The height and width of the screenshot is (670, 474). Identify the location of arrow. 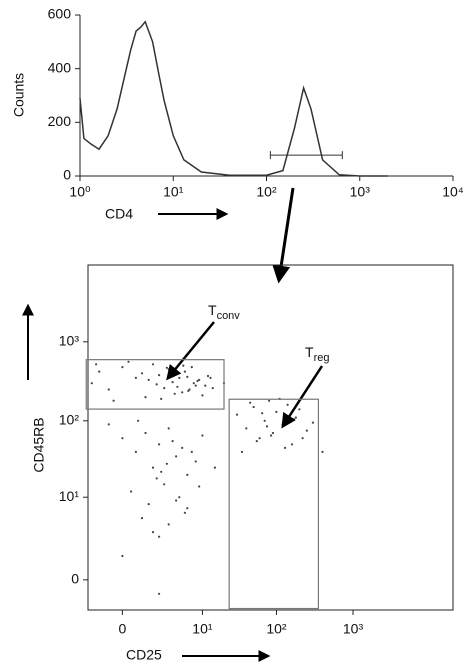
(283, 235).